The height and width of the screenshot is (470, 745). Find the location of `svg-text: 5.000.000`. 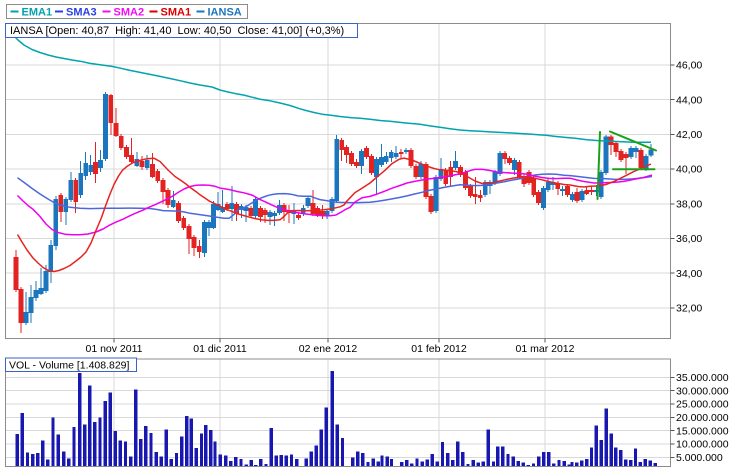

svg-text: 5.000.000 is located at coordinates (699, 458).